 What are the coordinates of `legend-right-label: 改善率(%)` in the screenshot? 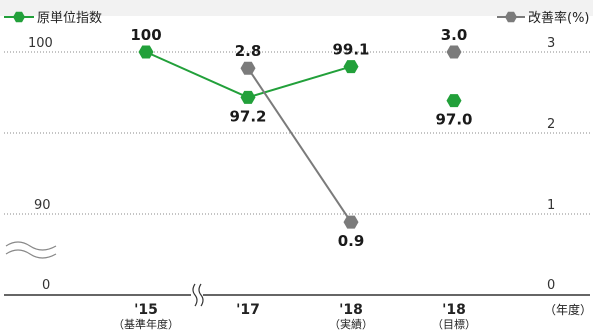 It's located at (559, 18).